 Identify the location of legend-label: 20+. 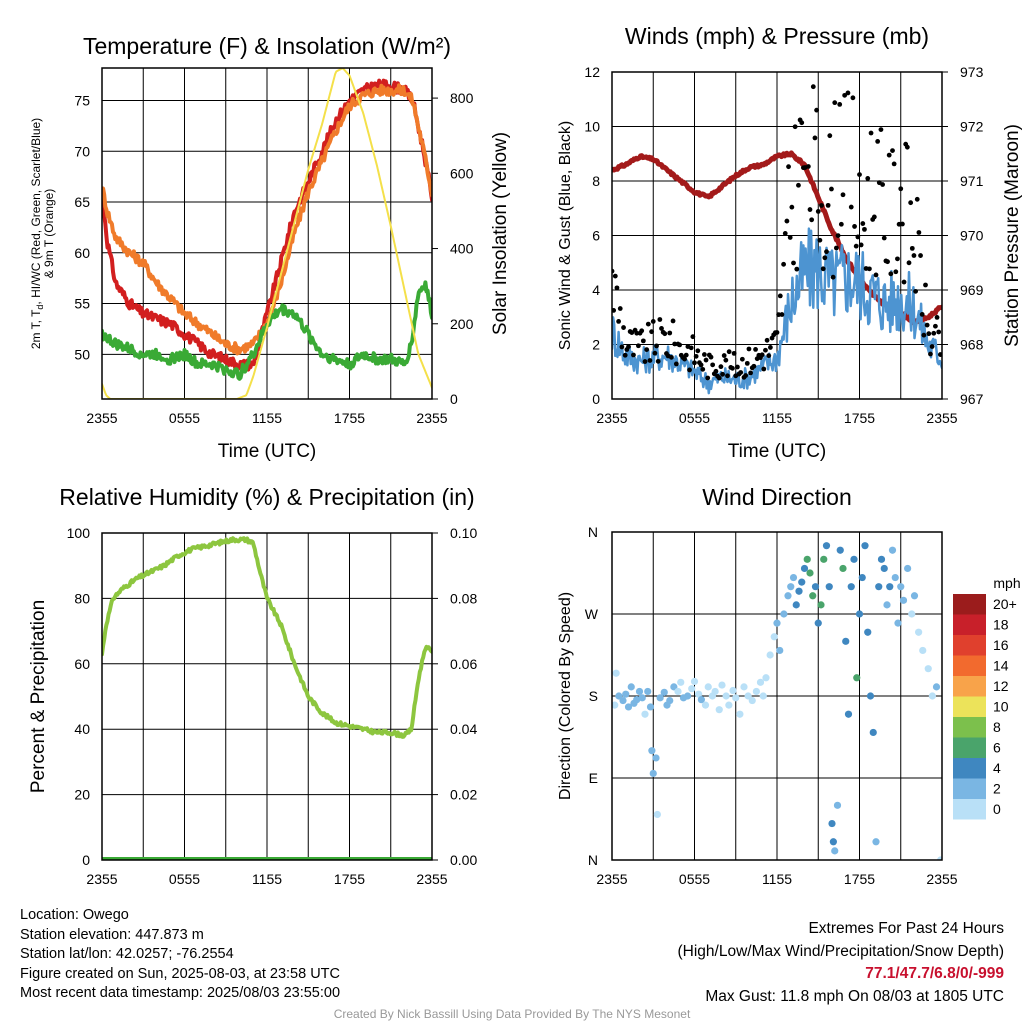
(1005, 604).